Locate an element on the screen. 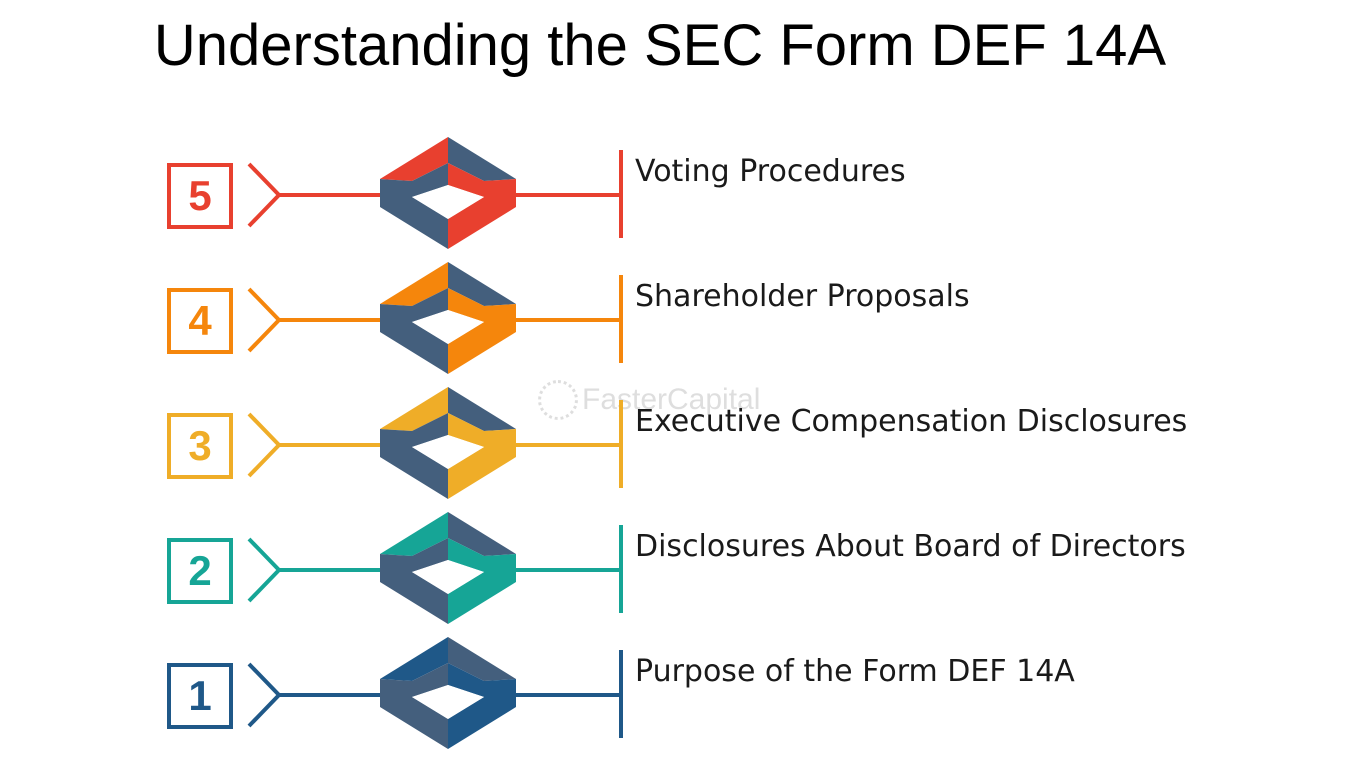  step-label: Shareholder Proposals is located at coordinates (802, 296).